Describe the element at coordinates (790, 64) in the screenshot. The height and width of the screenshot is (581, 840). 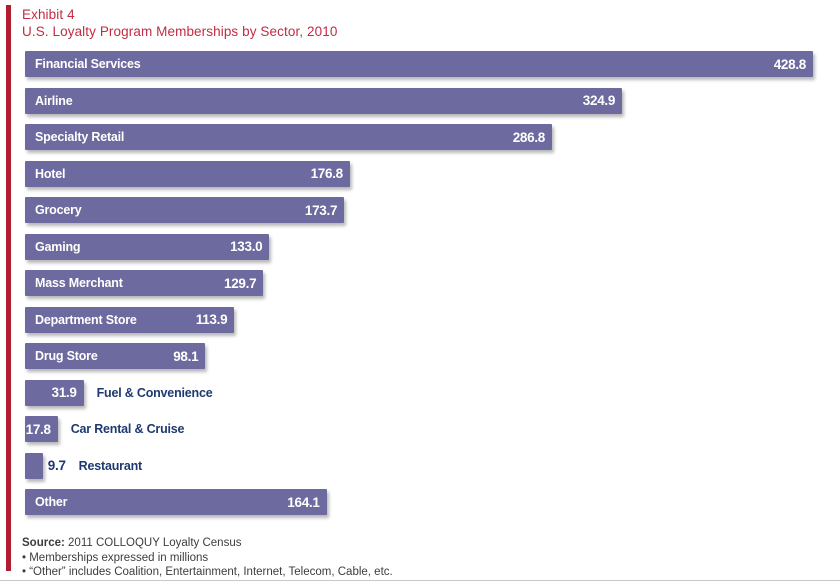
I see `bar-value: 428.8` at that location.